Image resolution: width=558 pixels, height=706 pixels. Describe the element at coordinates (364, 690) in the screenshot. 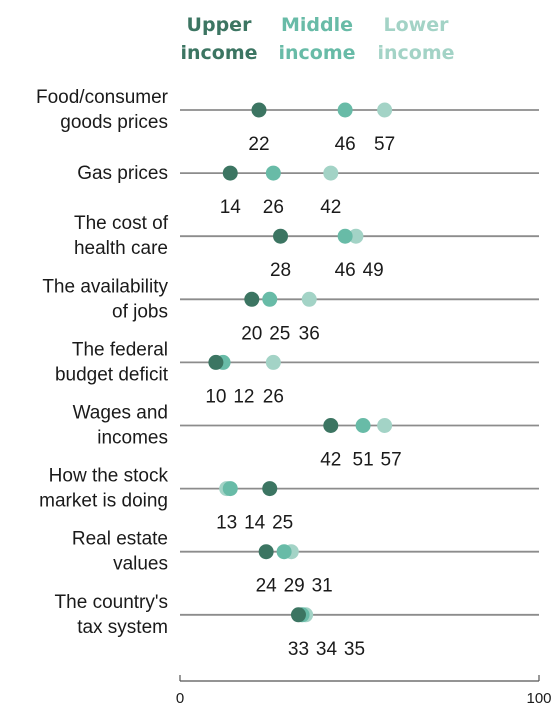

I see `x-axis: 0 100` at that location.